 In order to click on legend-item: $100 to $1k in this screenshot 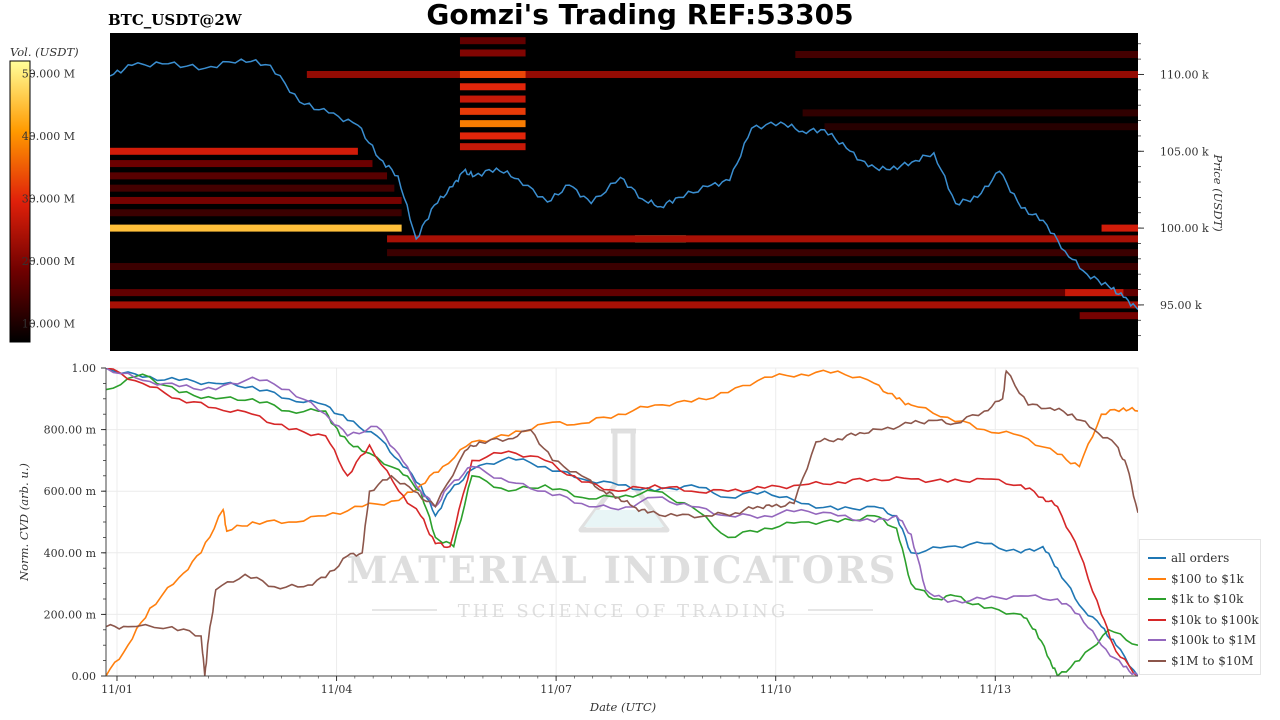, I will do `click(1204, 579)`.